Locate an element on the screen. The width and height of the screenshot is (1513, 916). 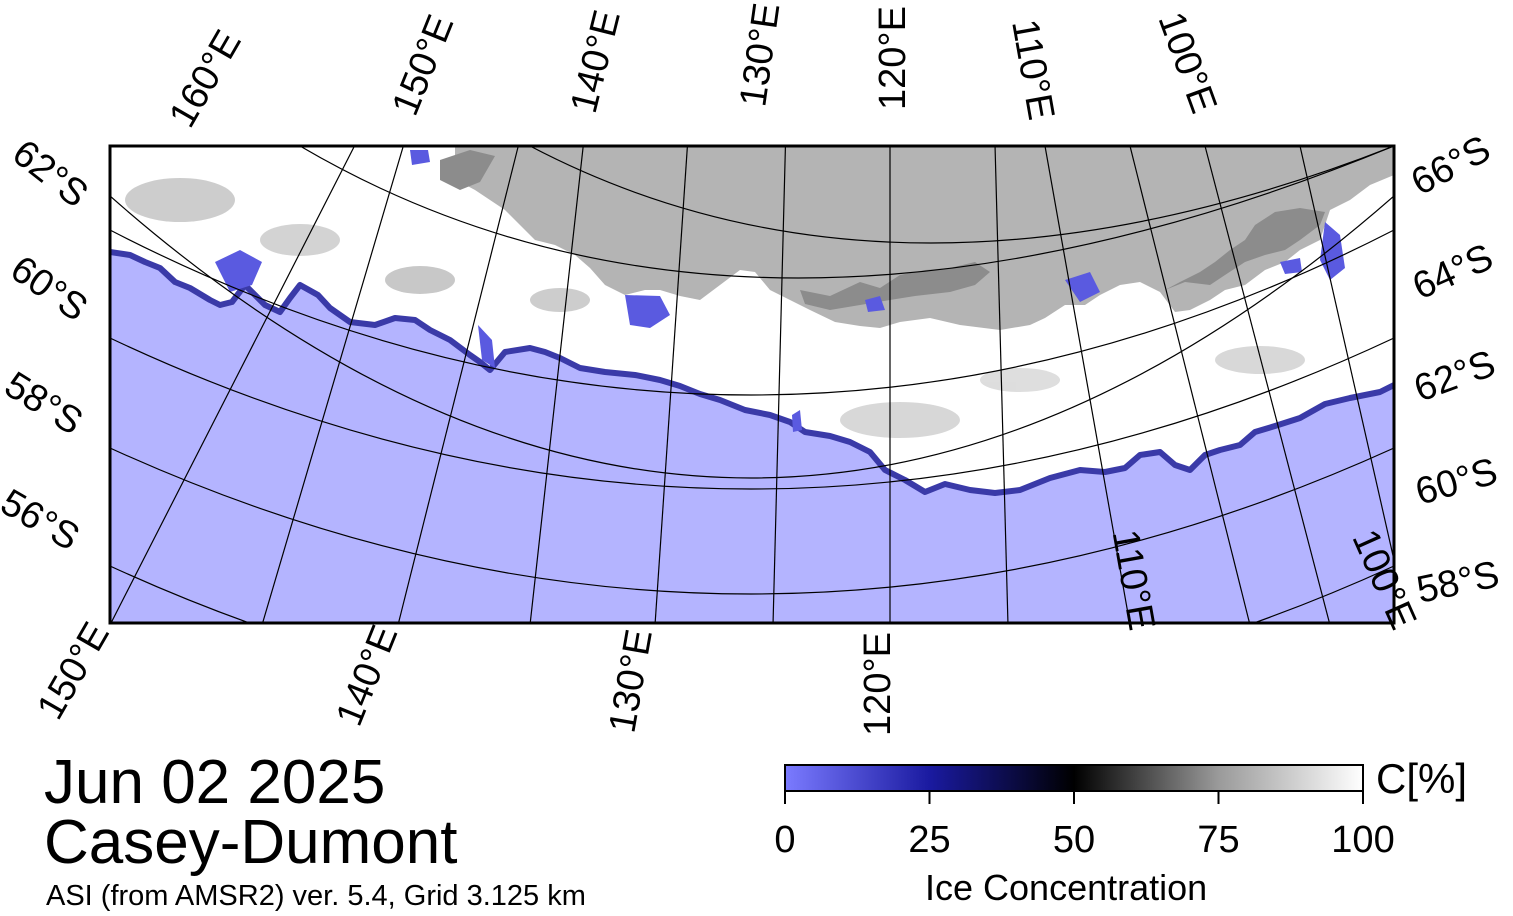
colorbar-tick-label: 100 is located at coordinates (1362, 840).